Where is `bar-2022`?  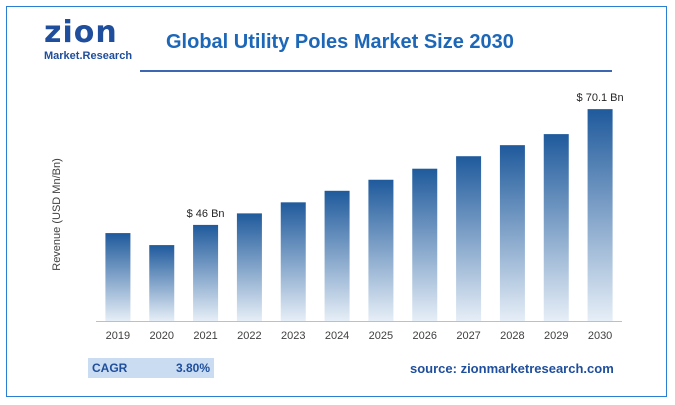 bar-2022 is located at coordinates (249, 267).